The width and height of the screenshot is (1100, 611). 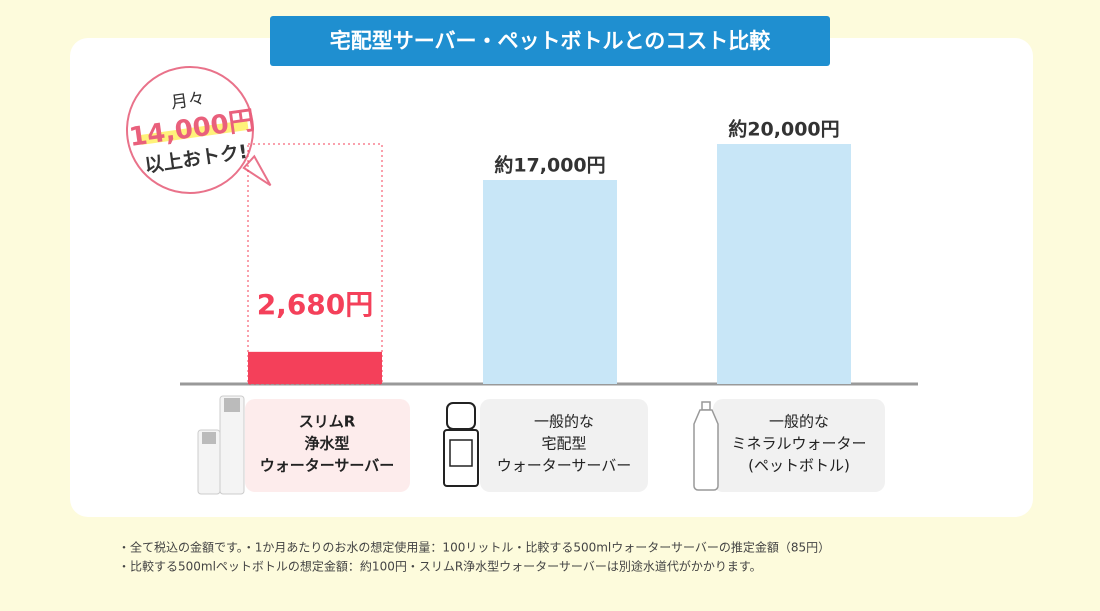 I want to click on category-label: 浄水型, so click(x=326, y=444).